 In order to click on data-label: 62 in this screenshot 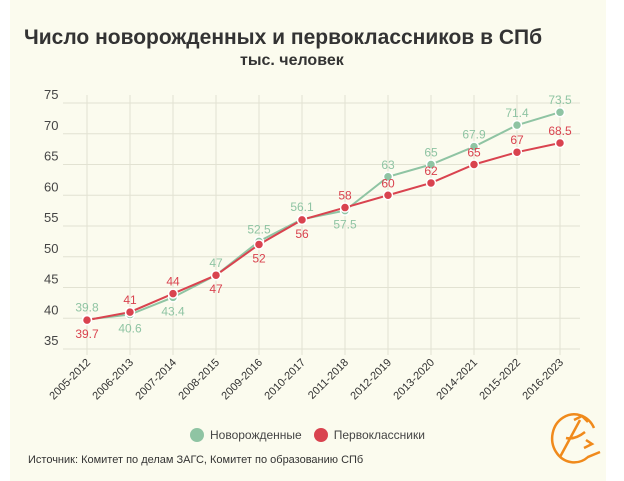, I will do `click(431, 171)`.